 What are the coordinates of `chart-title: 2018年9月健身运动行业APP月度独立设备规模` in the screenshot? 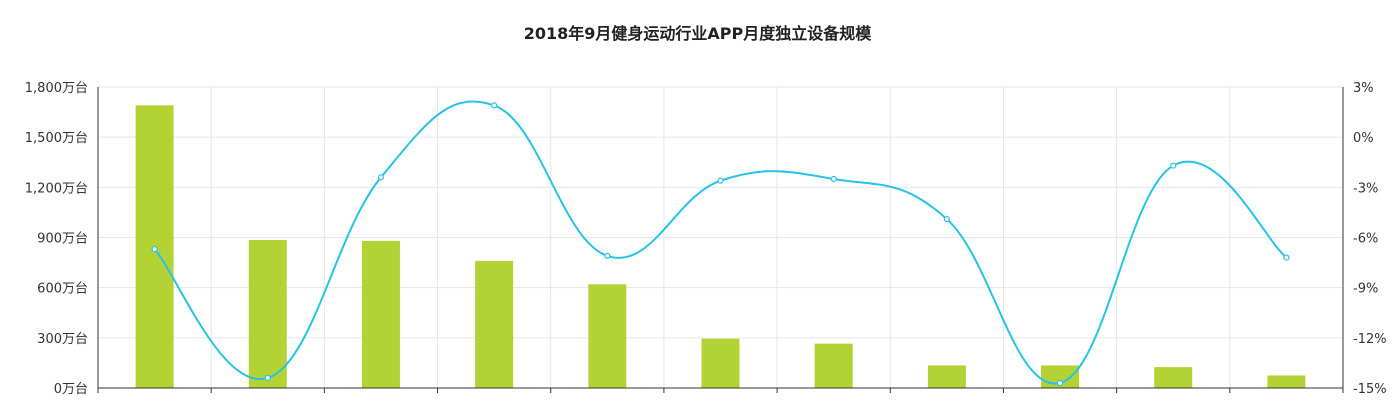 It's located at (697, 33).